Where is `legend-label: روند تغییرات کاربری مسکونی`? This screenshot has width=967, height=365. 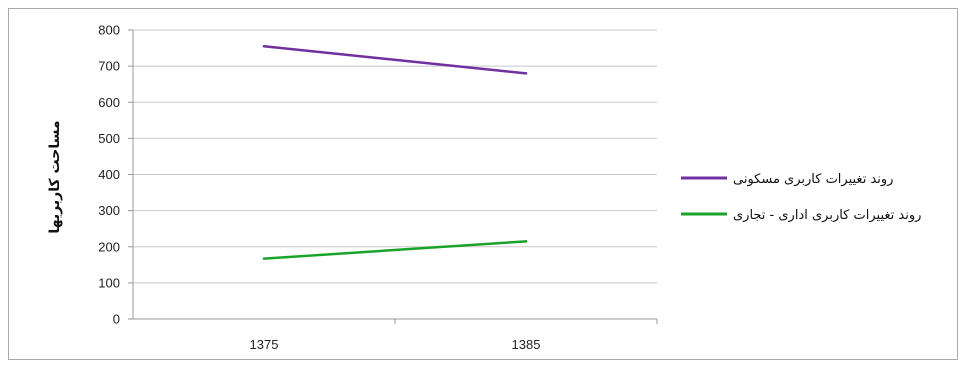
legend-label: روند تغییرات کاربری مسکونی is located at coordinates (813, 179).